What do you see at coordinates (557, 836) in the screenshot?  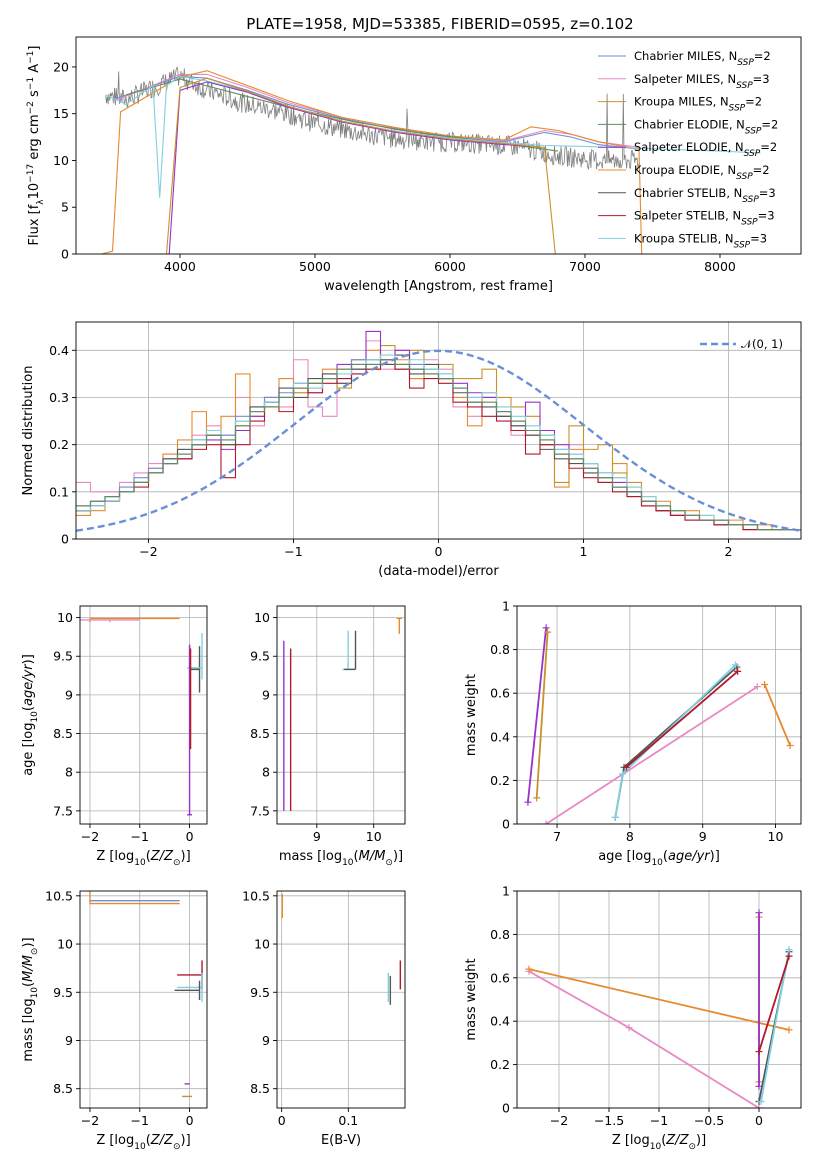 I see `x-tick-label: 7` at bounding box center [557, 836].